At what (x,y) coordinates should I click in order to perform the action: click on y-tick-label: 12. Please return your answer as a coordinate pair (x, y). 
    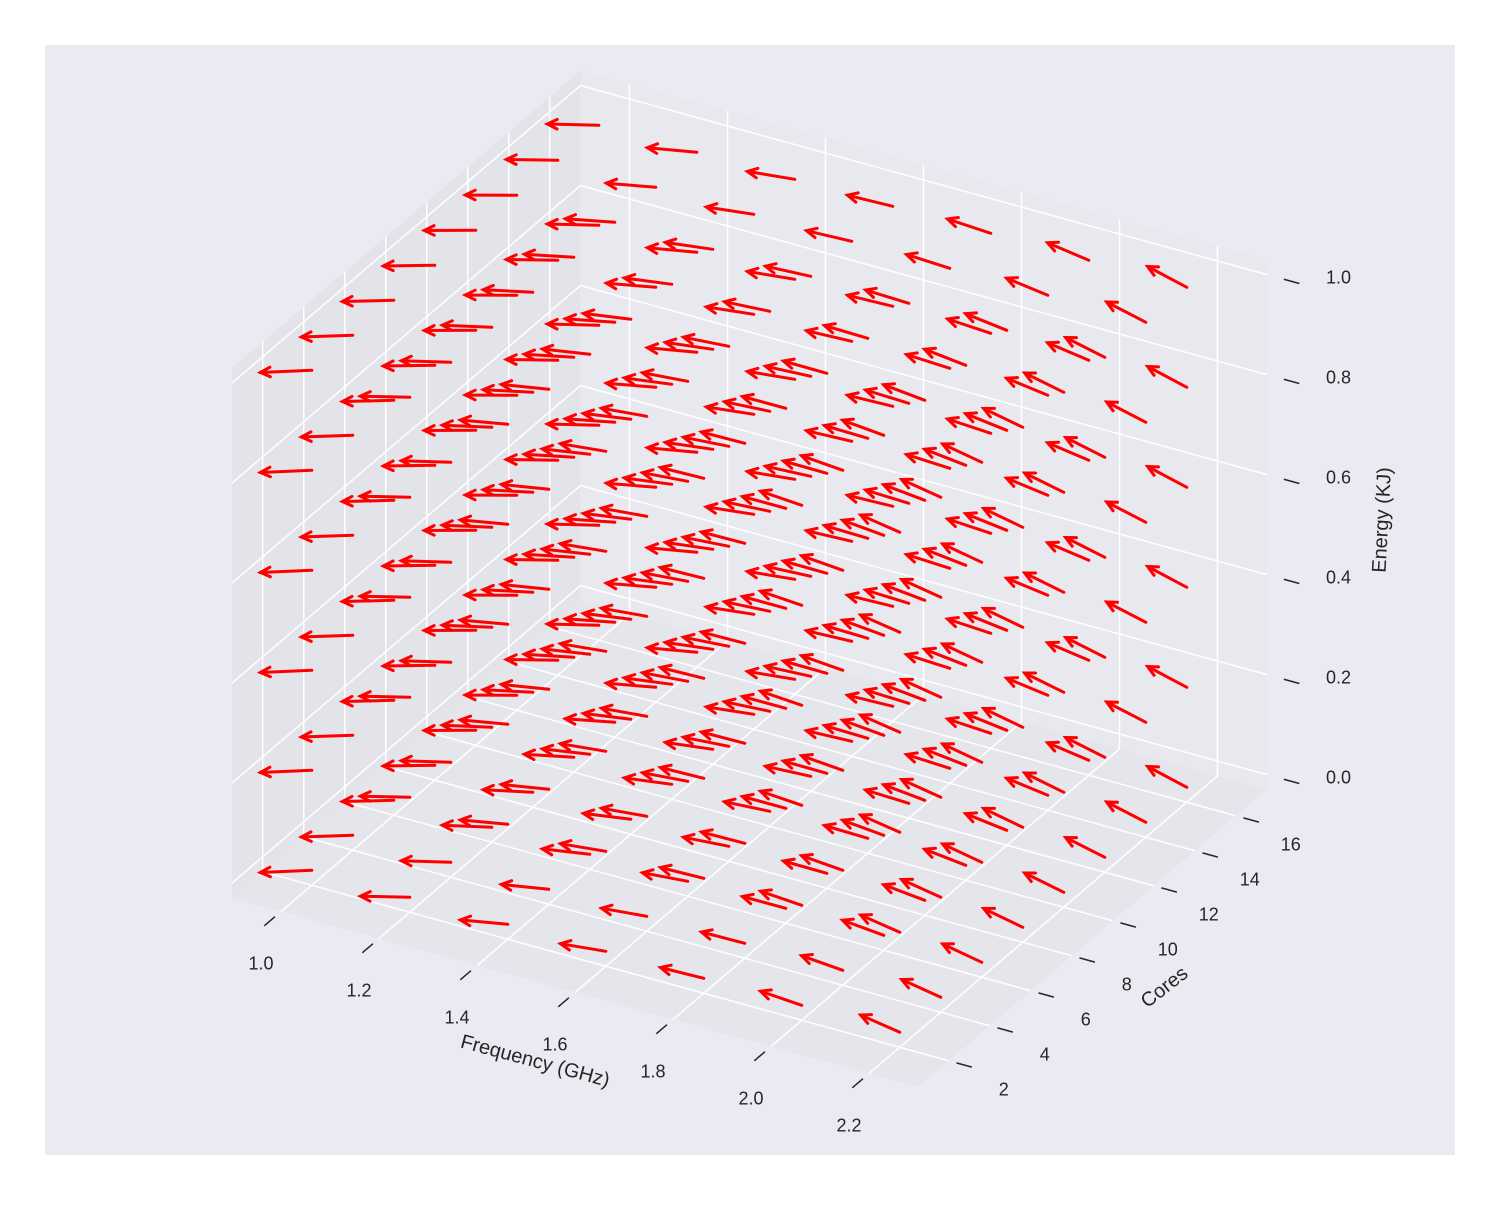
    Looking at the image, I should click on (1209, 915).